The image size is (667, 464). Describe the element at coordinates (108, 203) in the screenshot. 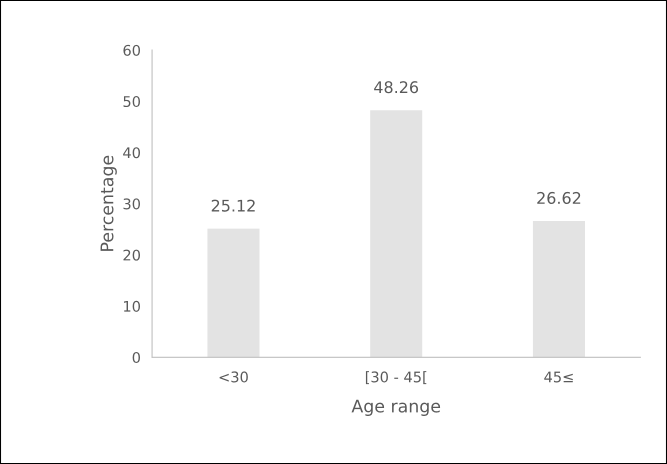

I see `y-axis-title: Percentage` at that location.